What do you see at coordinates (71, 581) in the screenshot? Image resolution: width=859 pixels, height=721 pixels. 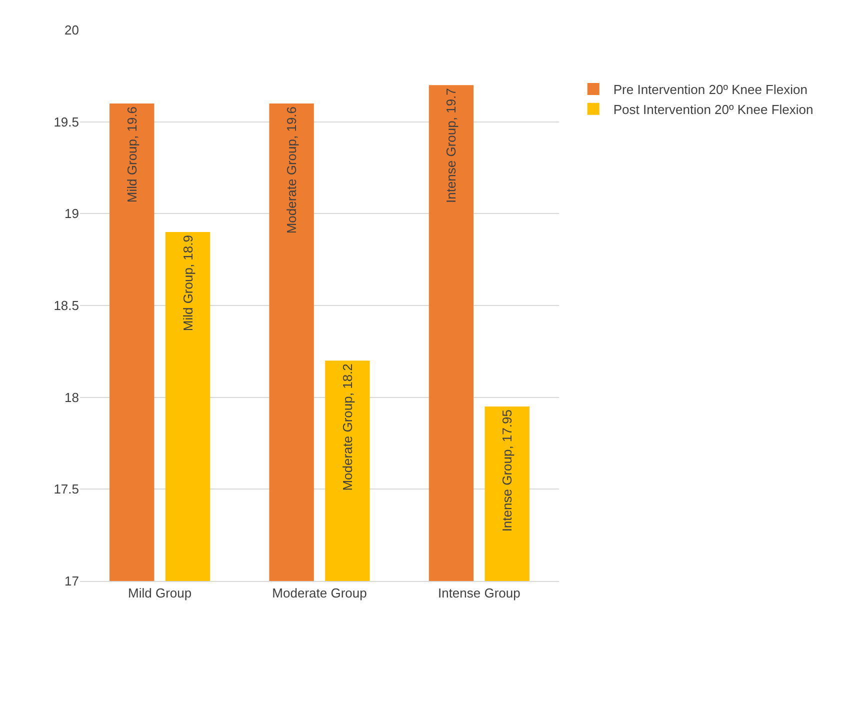 I see `y-tick-label: 17` at bounding box center [71, 581].